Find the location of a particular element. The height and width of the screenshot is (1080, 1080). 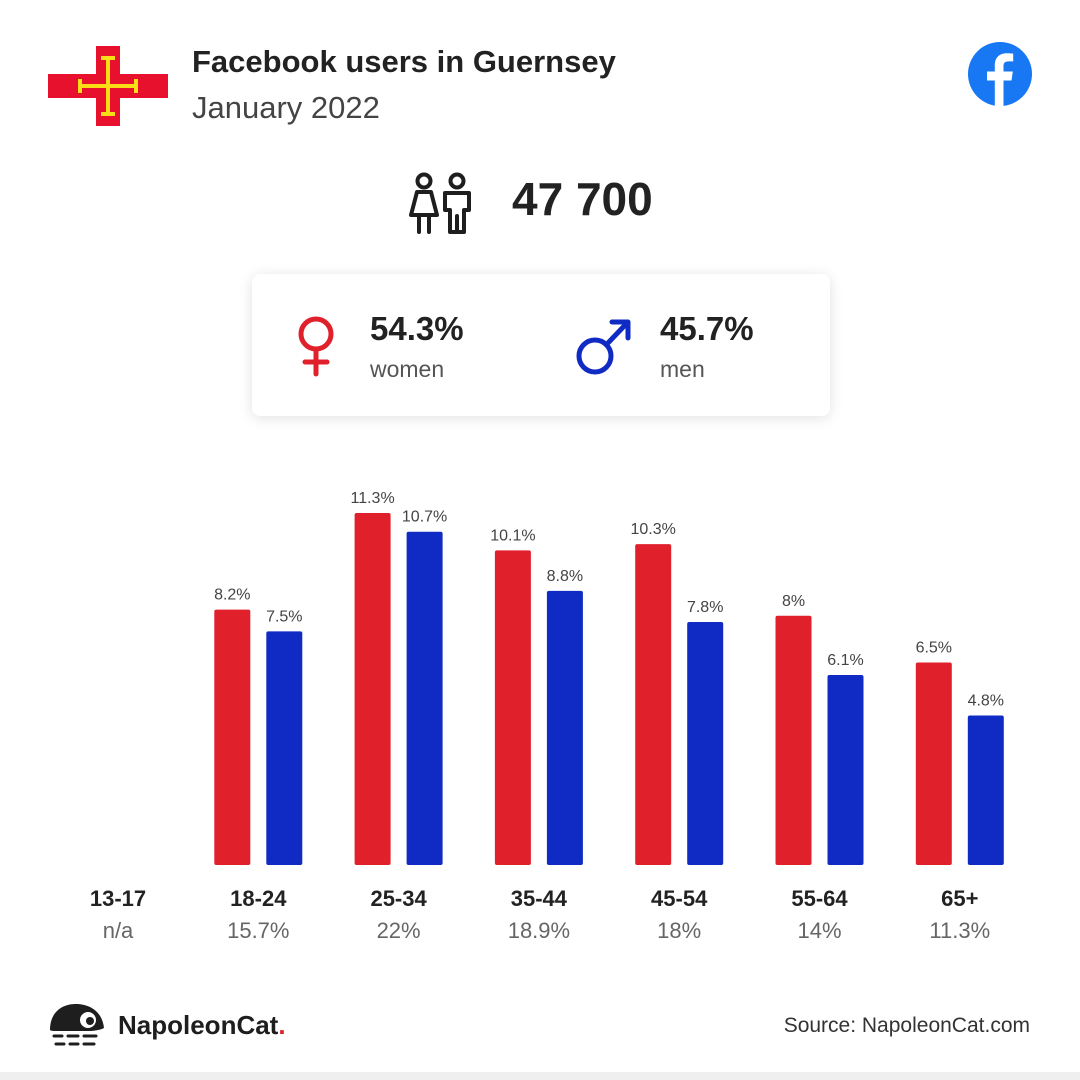

bar-label-women-45-54: 10.3% is located at coordinates (653, 529).